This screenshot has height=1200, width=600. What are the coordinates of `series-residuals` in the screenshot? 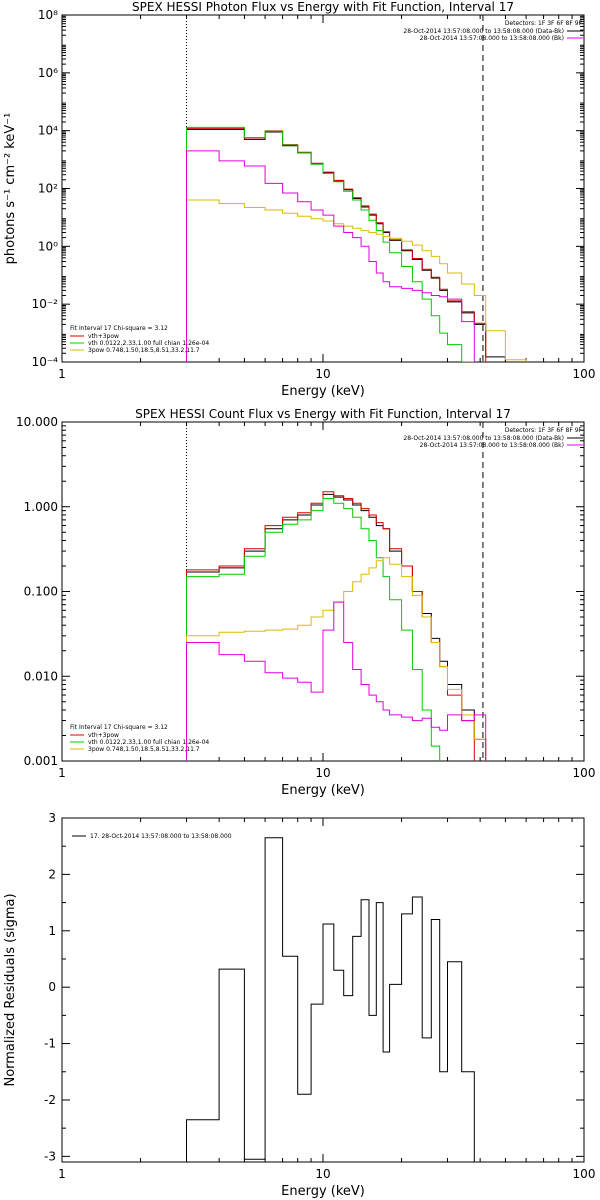 It's located at (330, 999).